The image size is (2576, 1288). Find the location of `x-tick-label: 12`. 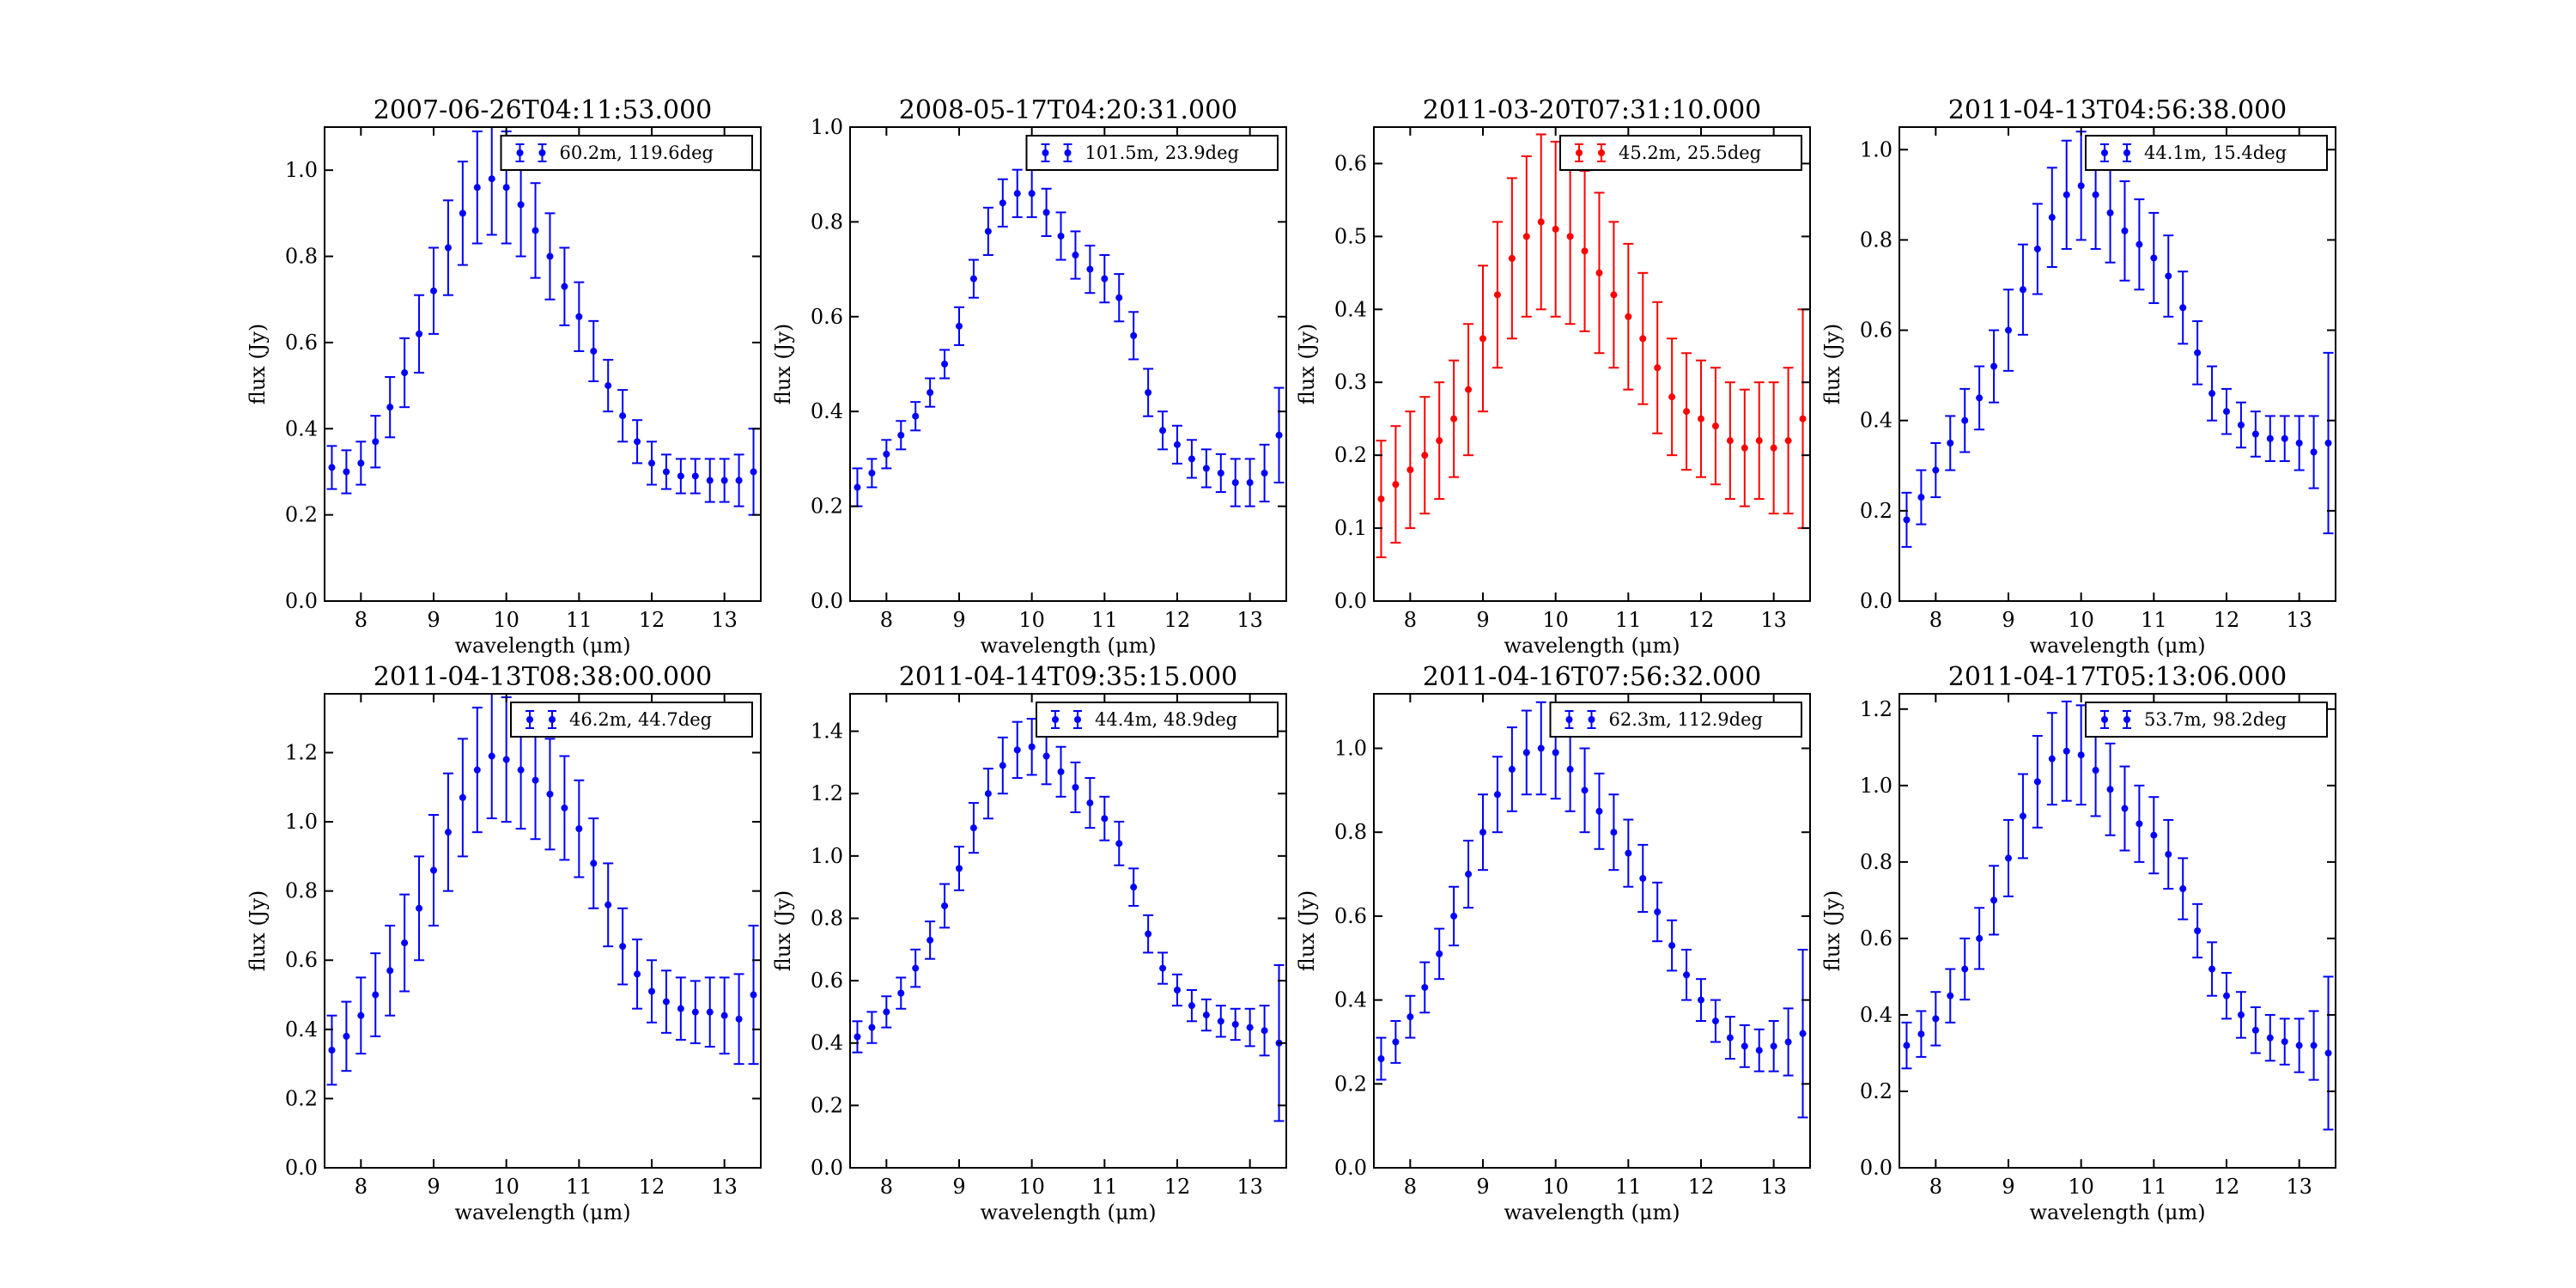

x-tick-label: 12 is located at coordinates (652, 1187).